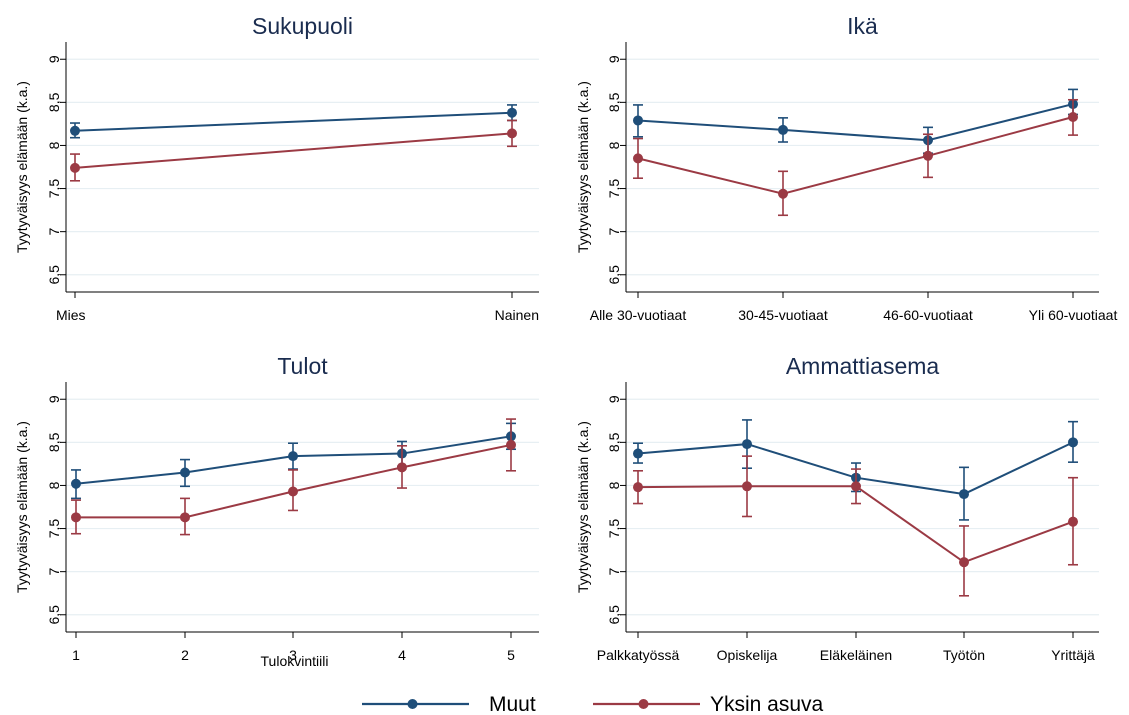 Image resolution: width=1129 pixels, height=715 pixels. What do you see at coordinates (185, 655) in the screenshot?
I see `x-tick-label: 2` at bounding box center [185, 655].